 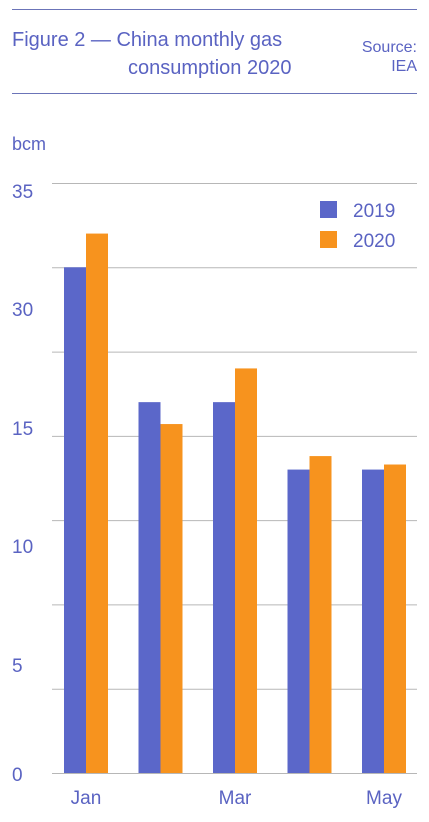 What do you see at coordinates (22, 192) in the screenshot?
I see `y-tick-label-5: 35` at bounding box center [22, 192].